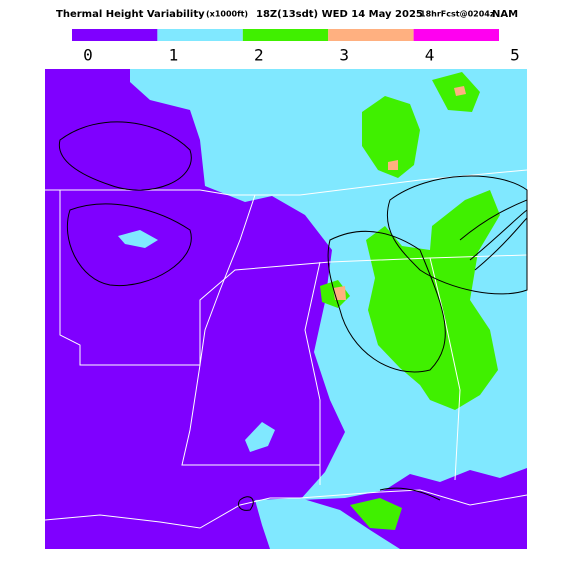 The height and width of the screenshot is (572, 572). I want to click on region-2a, so click(391, 137).